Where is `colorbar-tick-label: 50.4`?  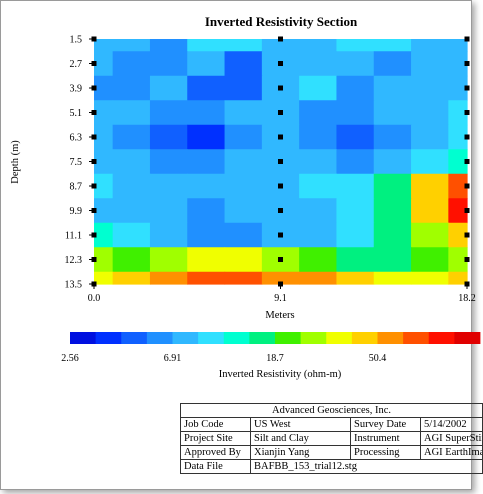 colorbar-tick-label: 50.4 is located at coordinates (378, 358).